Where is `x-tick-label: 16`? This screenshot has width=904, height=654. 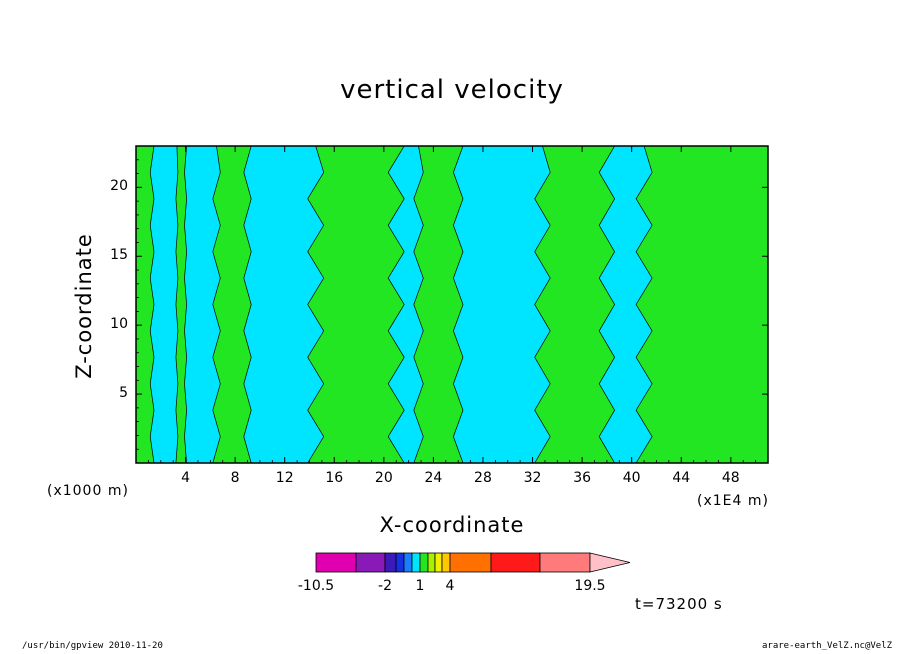 x-tick-label: 16 is located at coordinates (334, 478).